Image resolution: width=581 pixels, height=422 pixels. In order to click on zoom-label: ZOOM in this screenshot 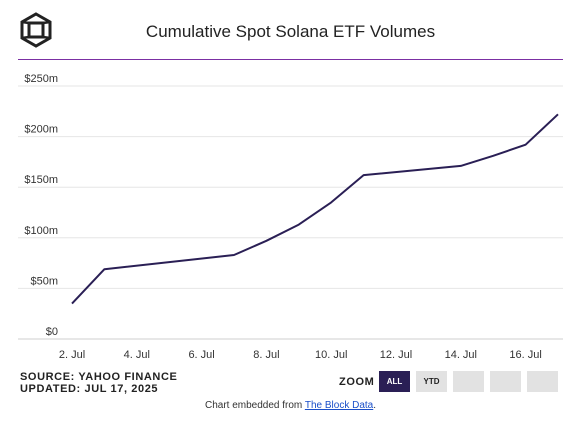, I will do `click(357, 382)`.